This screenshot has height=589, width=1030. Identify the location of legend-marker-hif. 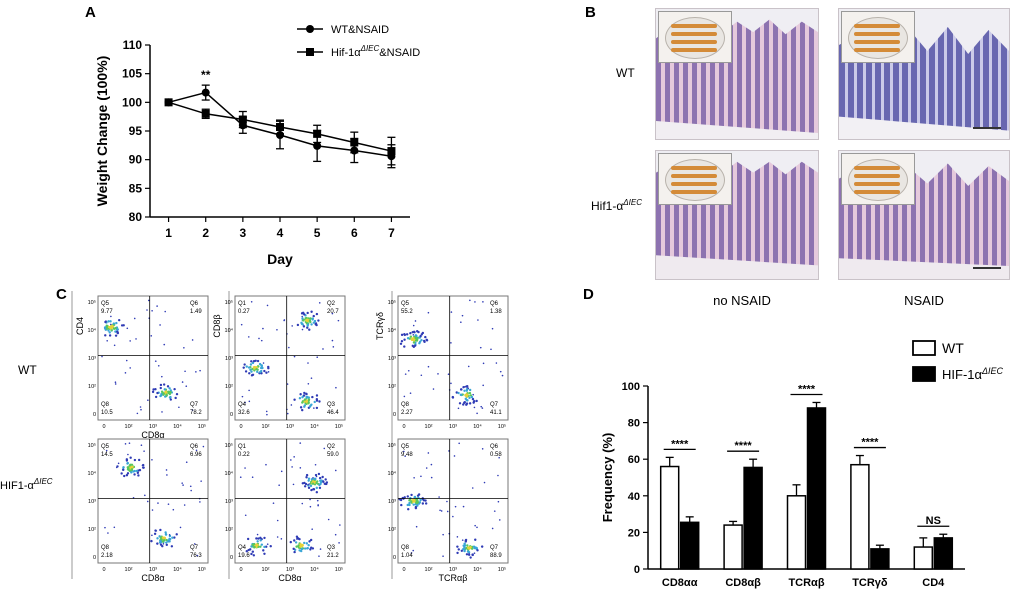
(310, 52).